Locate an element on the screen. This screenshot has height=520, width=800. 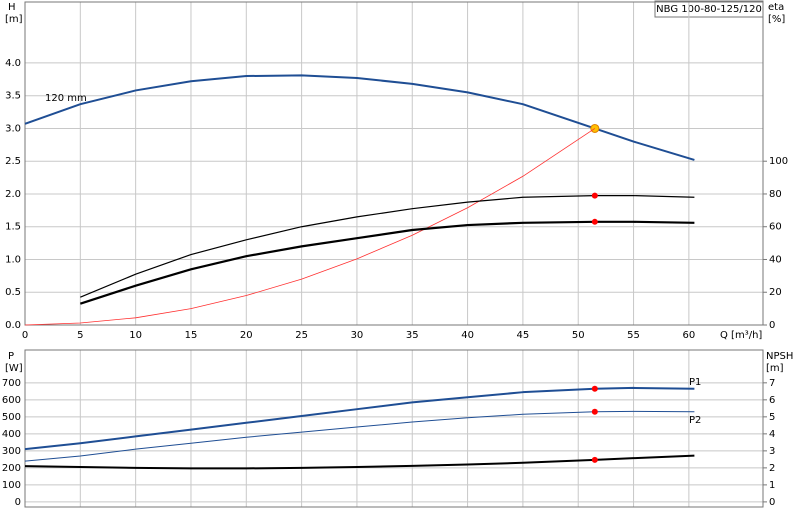
y2-tick-label: 100 is located at coordinates (778, 161).